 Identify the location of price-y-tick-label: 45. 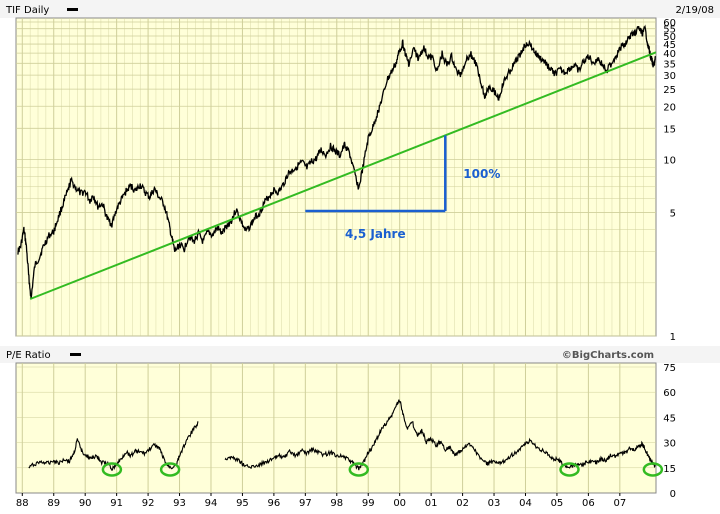
(669, 45).